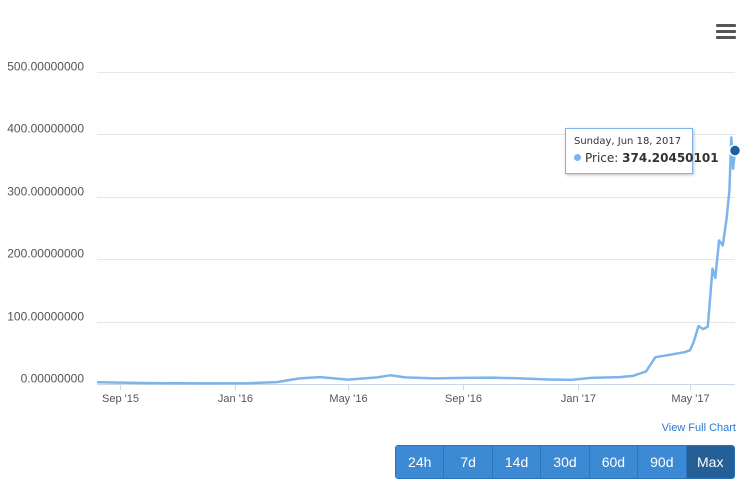  What do you see at coordinates (517, 462) in the screenshot?
I see `range-button-14d: 14d` at bounding box center [517, 462].